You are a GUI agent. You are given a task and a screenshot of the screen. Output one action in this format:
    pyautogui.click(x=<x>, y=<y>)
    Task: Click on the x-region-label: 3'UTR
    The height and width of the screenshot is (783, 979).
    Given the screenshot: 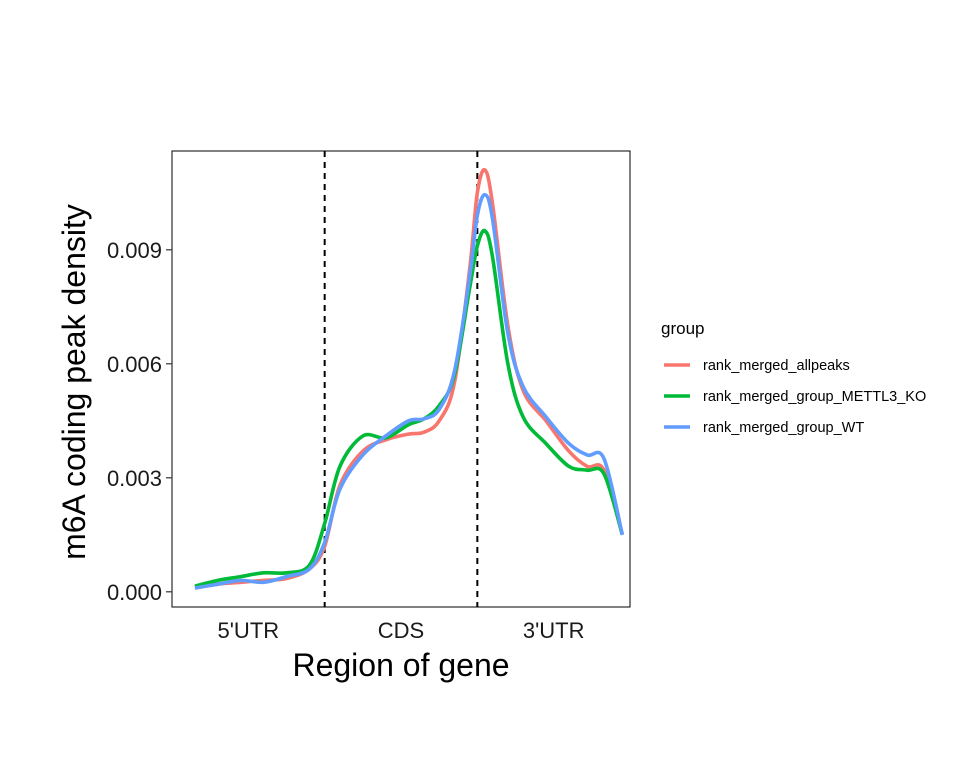 What is the action you would take?
    pyautogui.click(x=554, y=630)
    